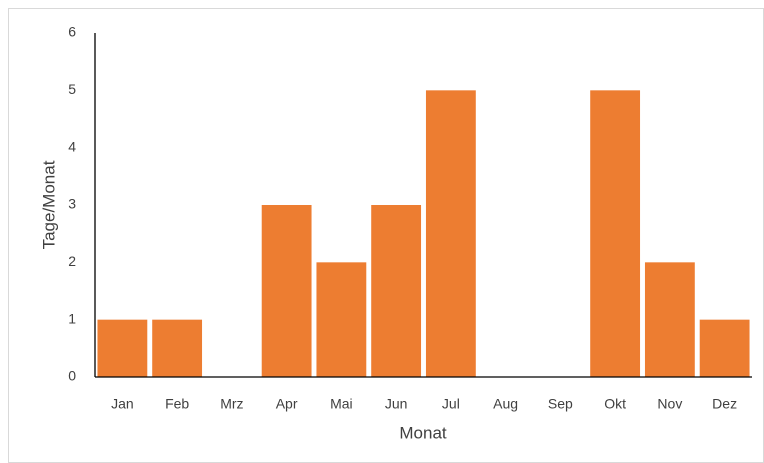 This screenshot has width=764, height=463. Describe the element at coordinates (341, 404) in the screenshot. I see `x-tick-label: Mai` at that location.